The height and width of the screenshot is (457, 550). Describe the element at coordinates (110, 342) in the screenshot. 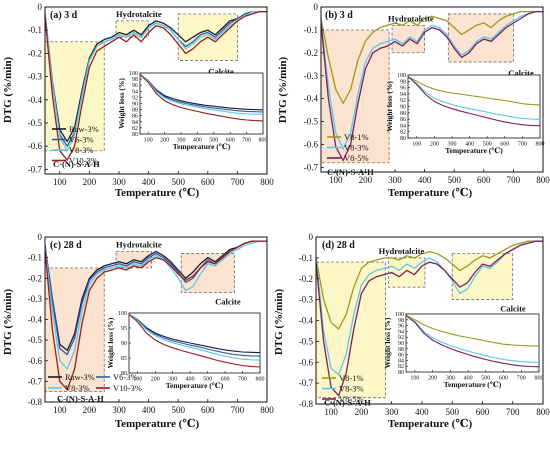

I see `inset-y-label: Weight loss (%)` at that location.